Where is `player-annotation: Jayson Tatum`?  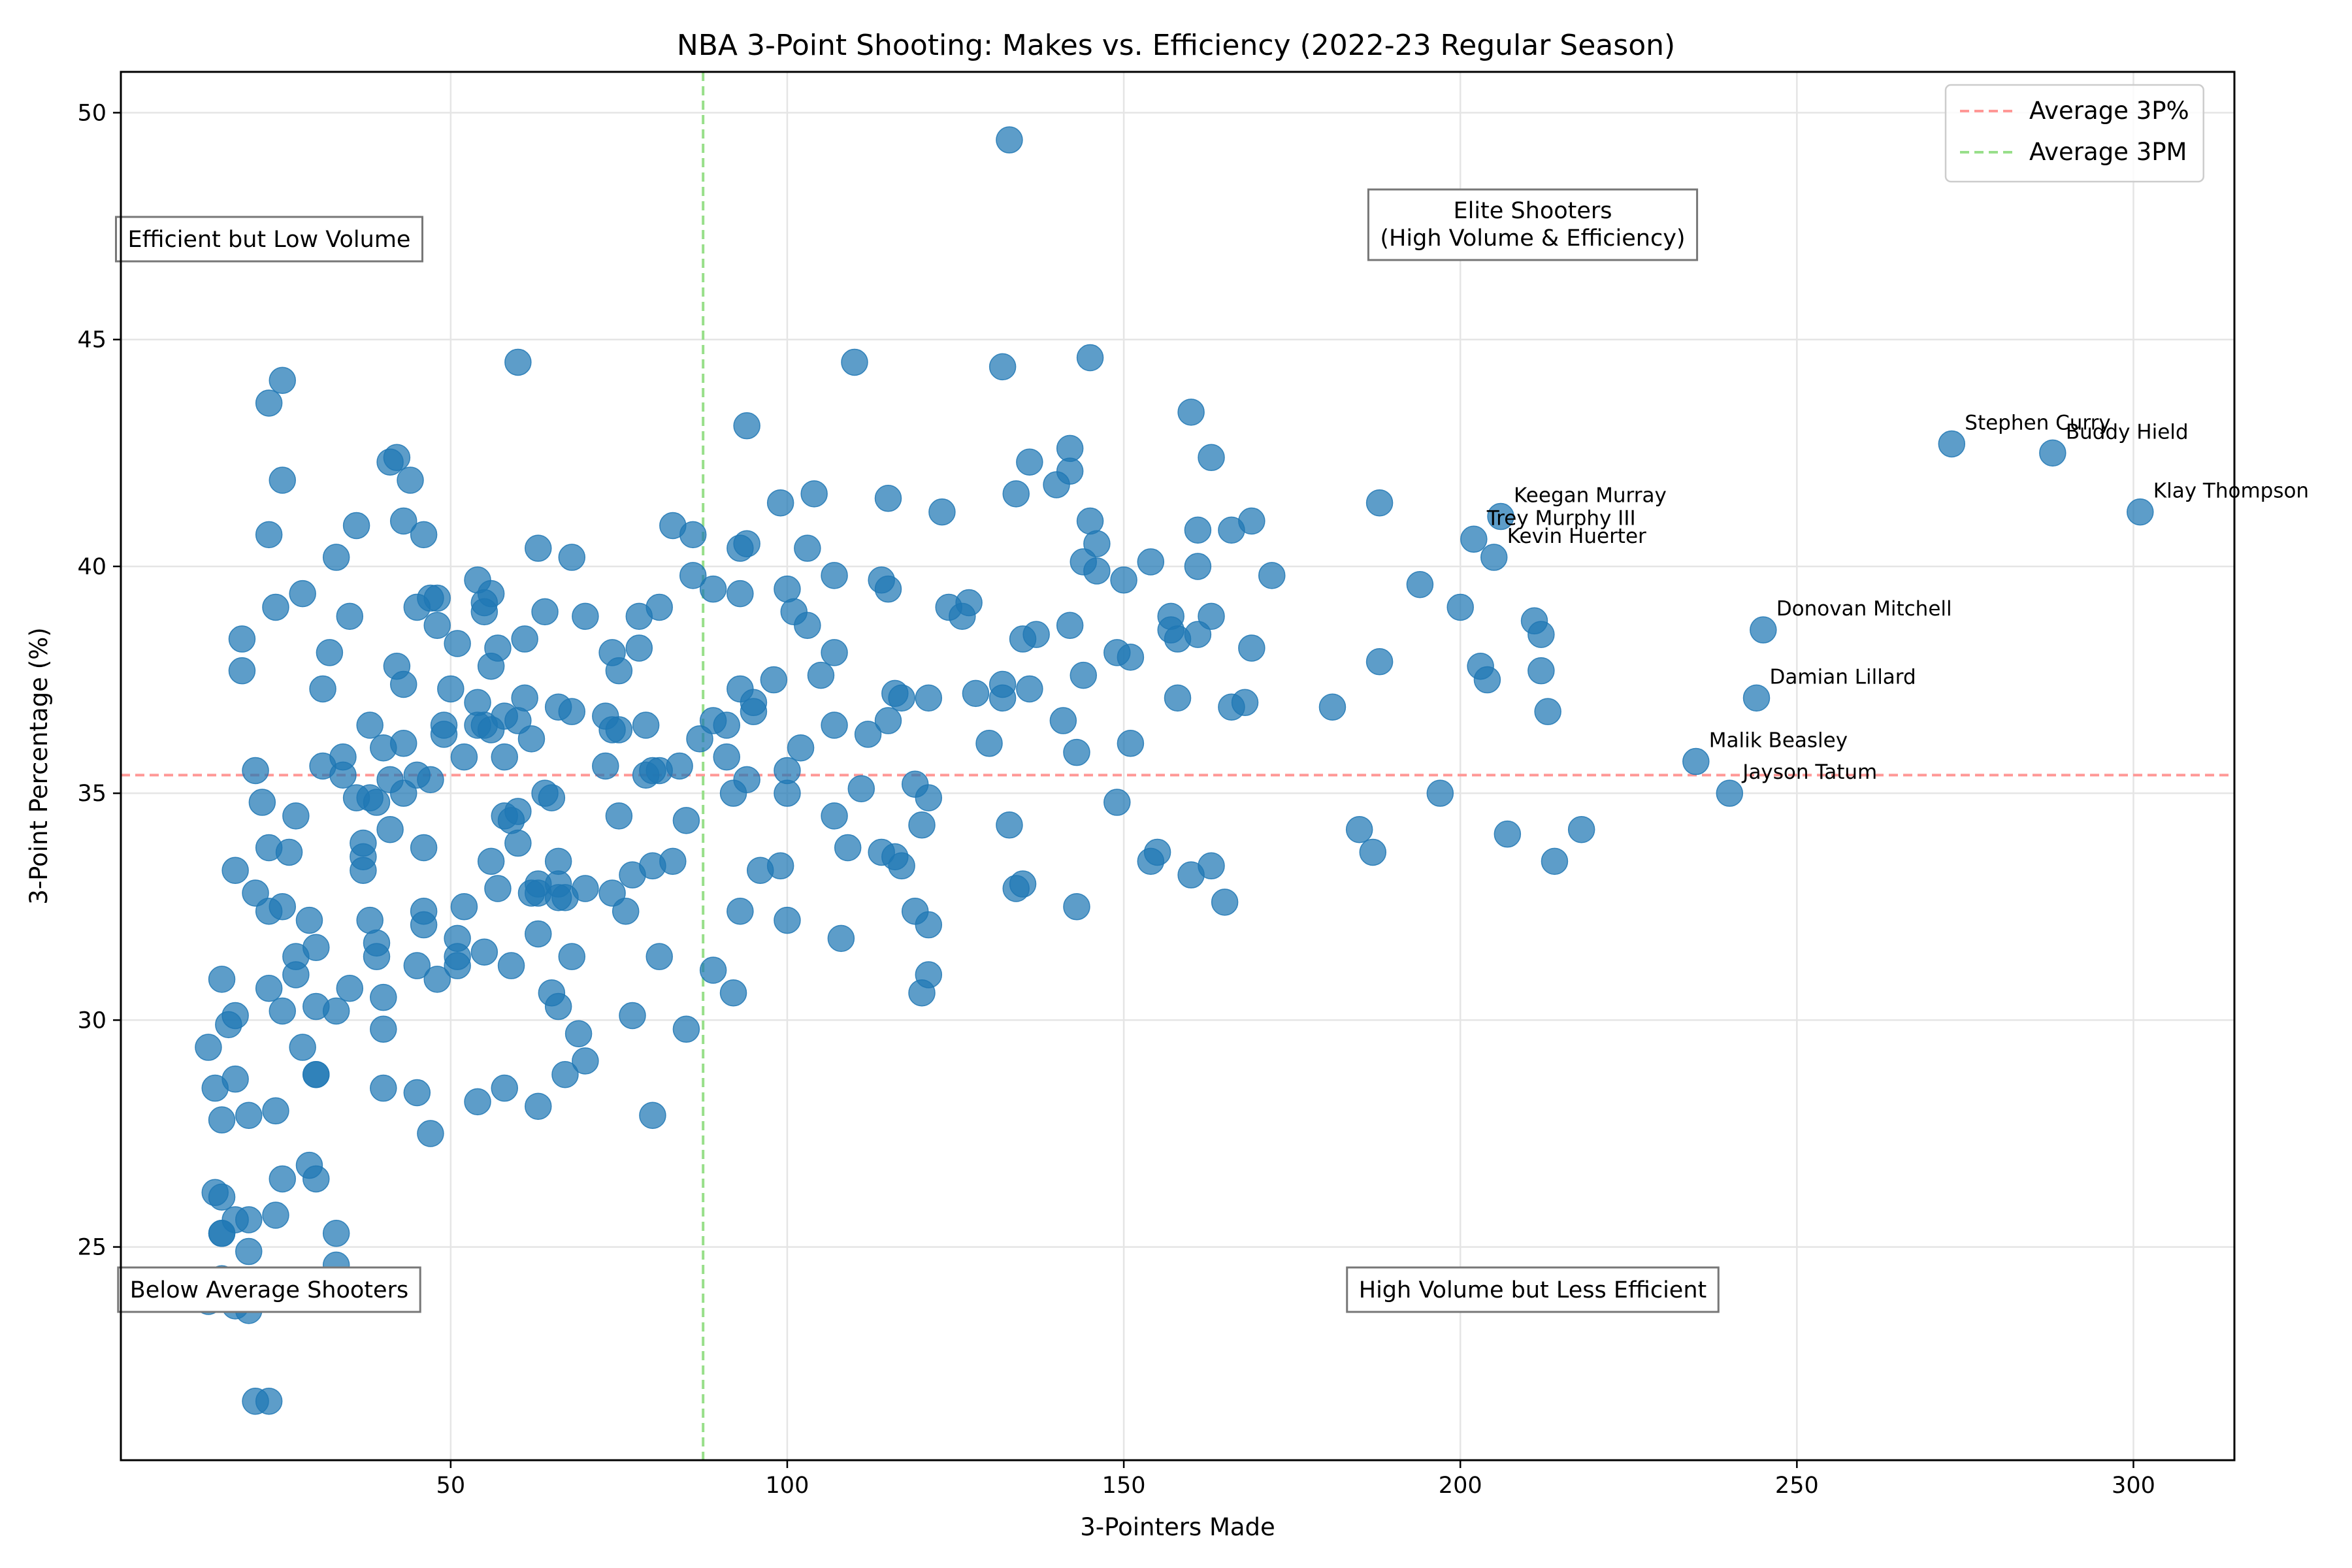
player-annotation: Jayson Tatum is located at coordinates (1809, 772).